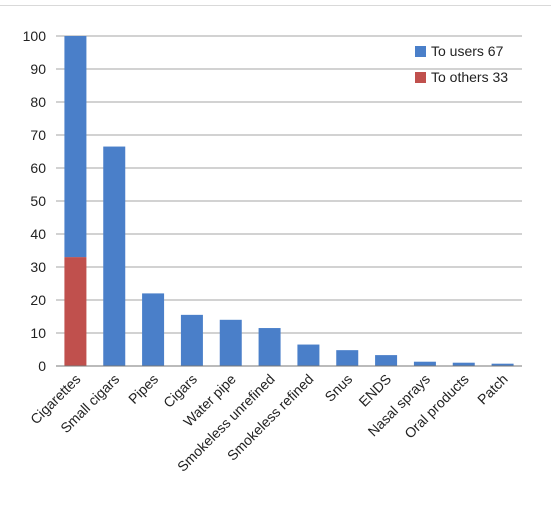  I want to click on y-tick-label: 50, so click(38, 201).